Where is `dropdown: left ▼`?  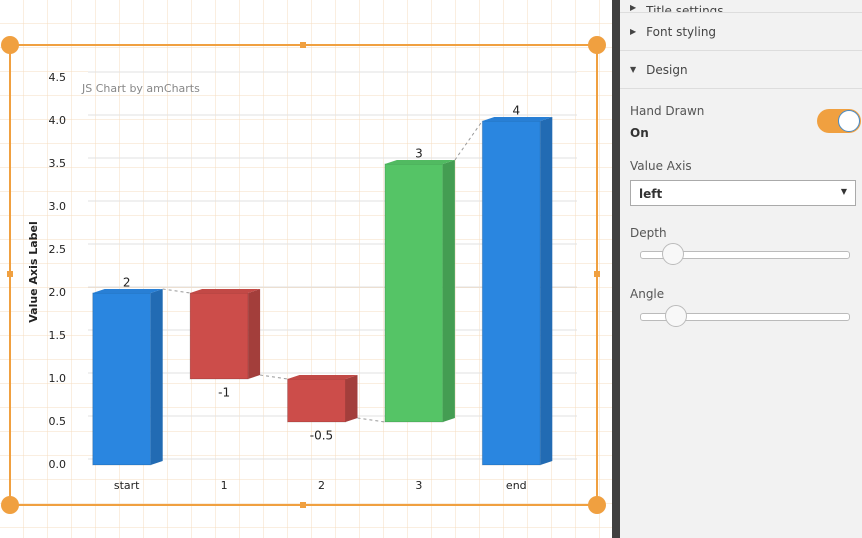
dropdown: left ▼ is located at coordinates (743, 193).